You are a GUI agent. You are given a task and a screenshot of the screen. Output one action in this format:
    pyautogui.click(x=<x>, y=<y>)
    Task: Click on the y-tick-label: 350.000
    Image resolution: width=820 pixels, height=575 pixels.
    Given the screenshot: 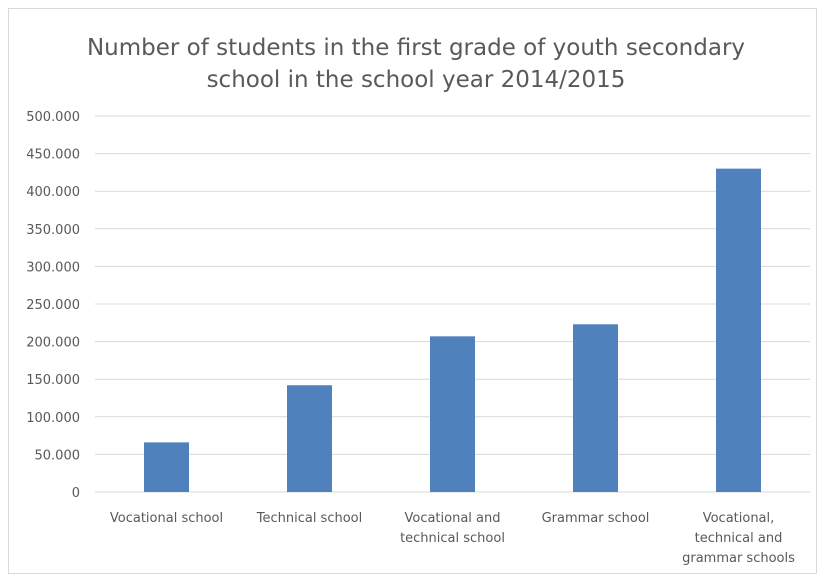 What is the action you would take?
    pyautogui.click(x=53, y=230)
    